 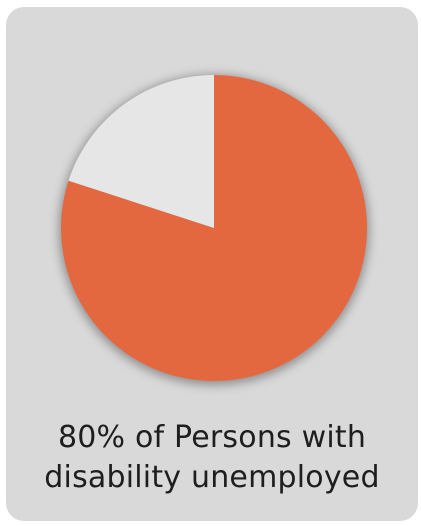 I want to click on caption-line-1: 80% of Persons with, so click(x=212, y=437).